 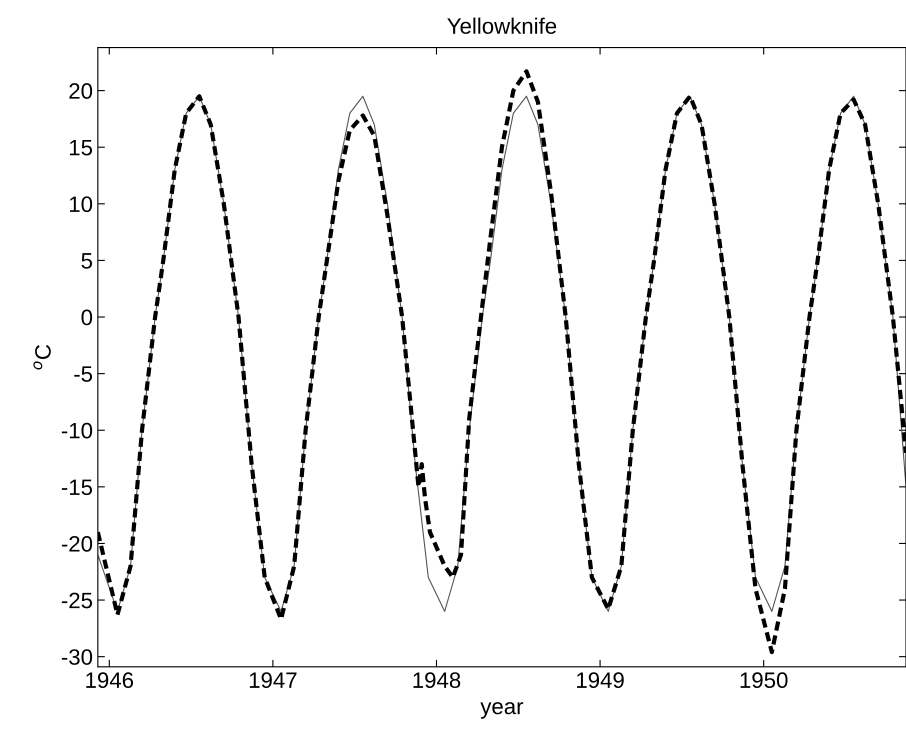 What do you see at coordinates (42, 357) in the screenshot?
I see `y-axis-title: $^{o}$C` at bounding box center [42, 357].